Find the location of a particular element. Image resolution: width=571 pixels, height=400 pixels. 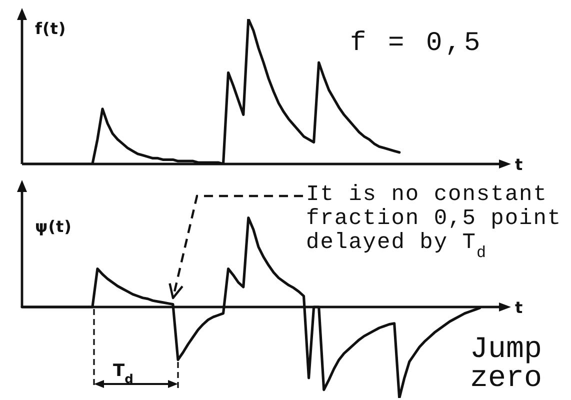

annotation: It is no constant fraction 0,5 point delayed by T$_{d}$ is located at coordinates (434, 222).